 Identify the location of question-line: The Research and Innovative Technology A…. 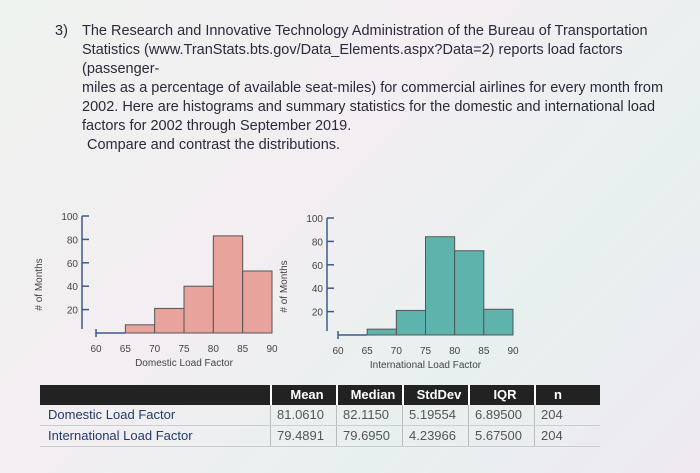
(365, 31).